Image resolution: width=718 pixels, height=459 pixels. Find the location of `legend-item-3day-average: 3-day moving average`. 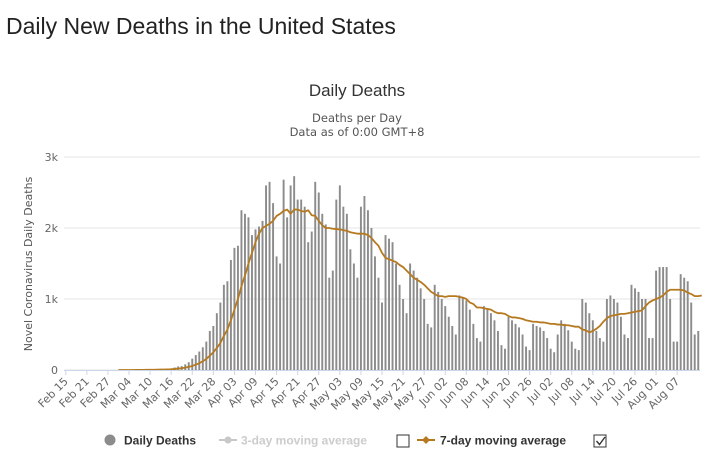

legend-item-3day-average: 3-day moving average is located at coordinates (293, 441).